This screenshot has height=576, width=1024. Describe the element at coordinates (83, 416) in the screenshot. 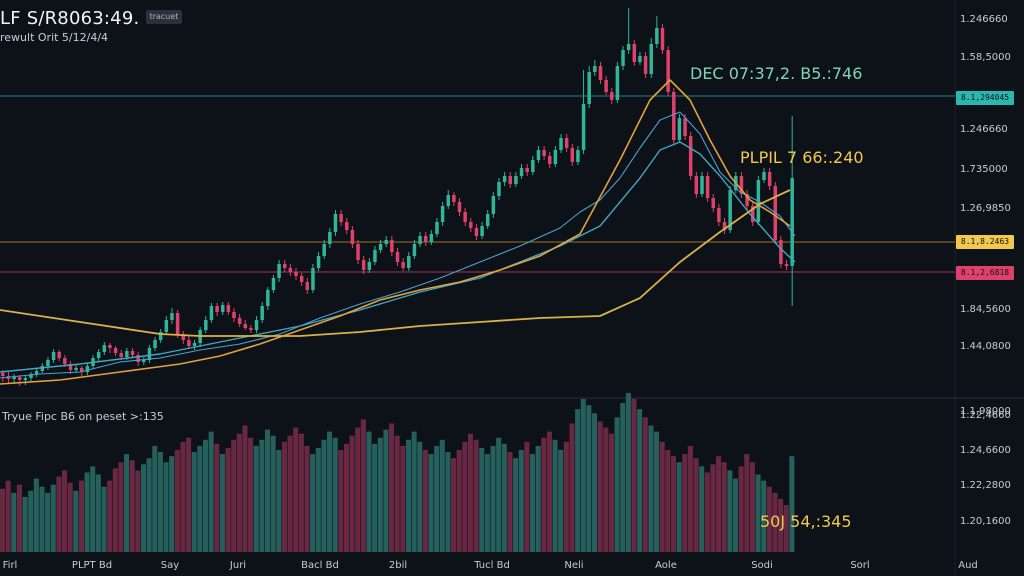

I see `volume-label: Tryue Fipc B6 on peset >:135` at that location.